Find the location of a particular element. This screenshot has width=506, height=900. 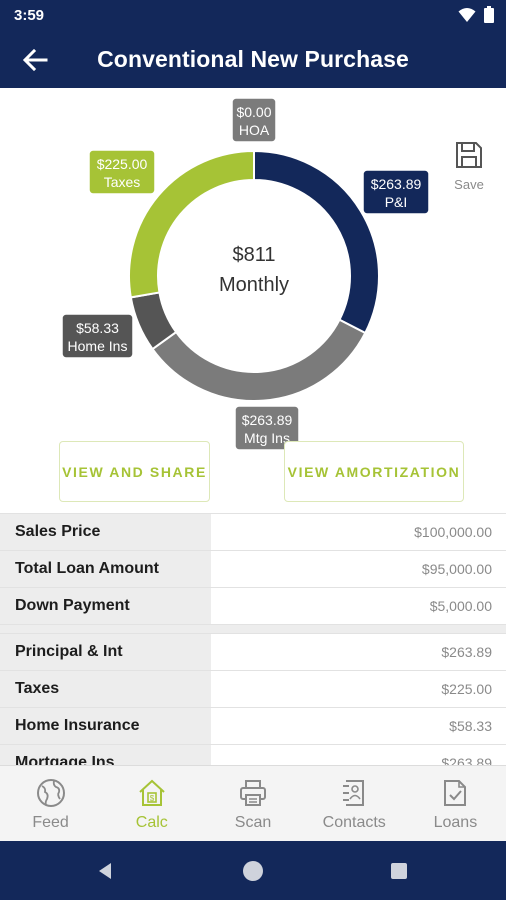

row-label: Down Payment is located at coordinates (105, 606).